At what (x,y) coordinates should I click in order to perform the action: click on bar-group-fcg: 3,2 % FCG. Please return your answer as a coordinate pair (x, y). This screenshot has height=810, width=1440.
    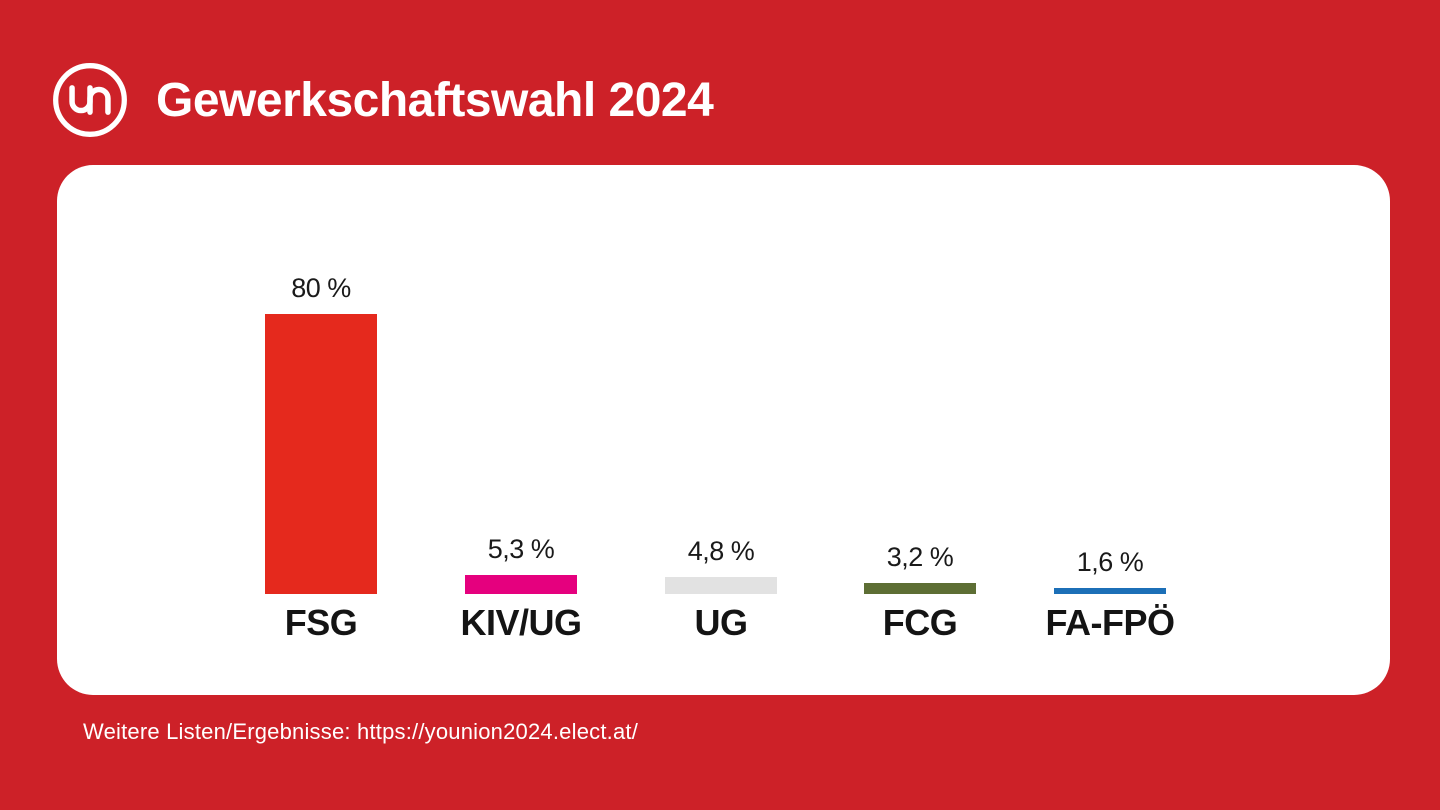
    Looking at the image, I should click on (920, 430).